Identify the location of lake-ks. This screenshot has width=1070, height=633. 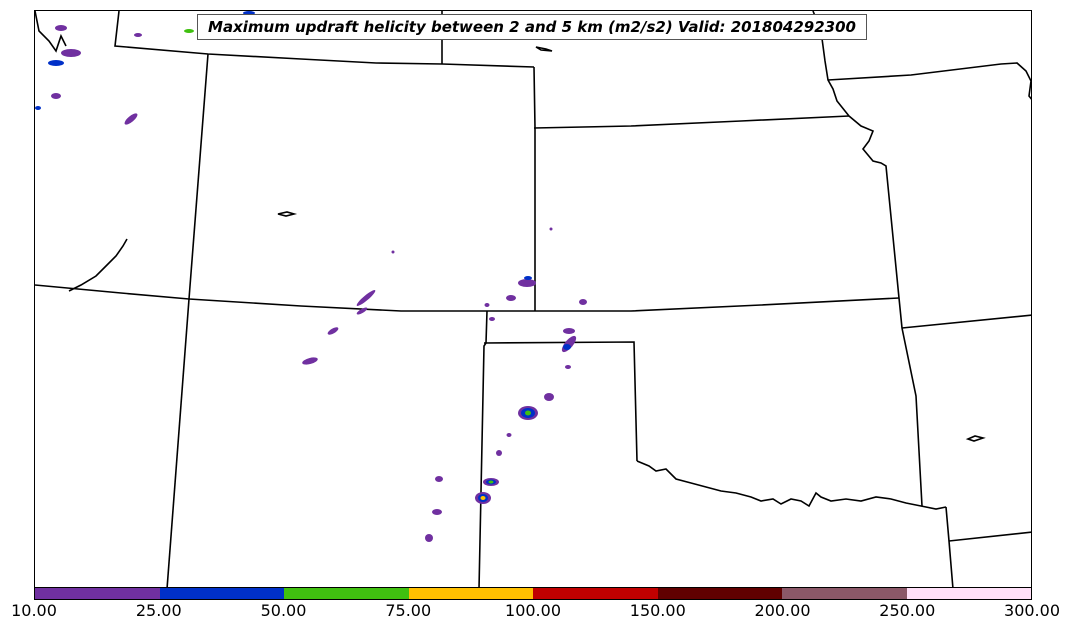
(544, 49).